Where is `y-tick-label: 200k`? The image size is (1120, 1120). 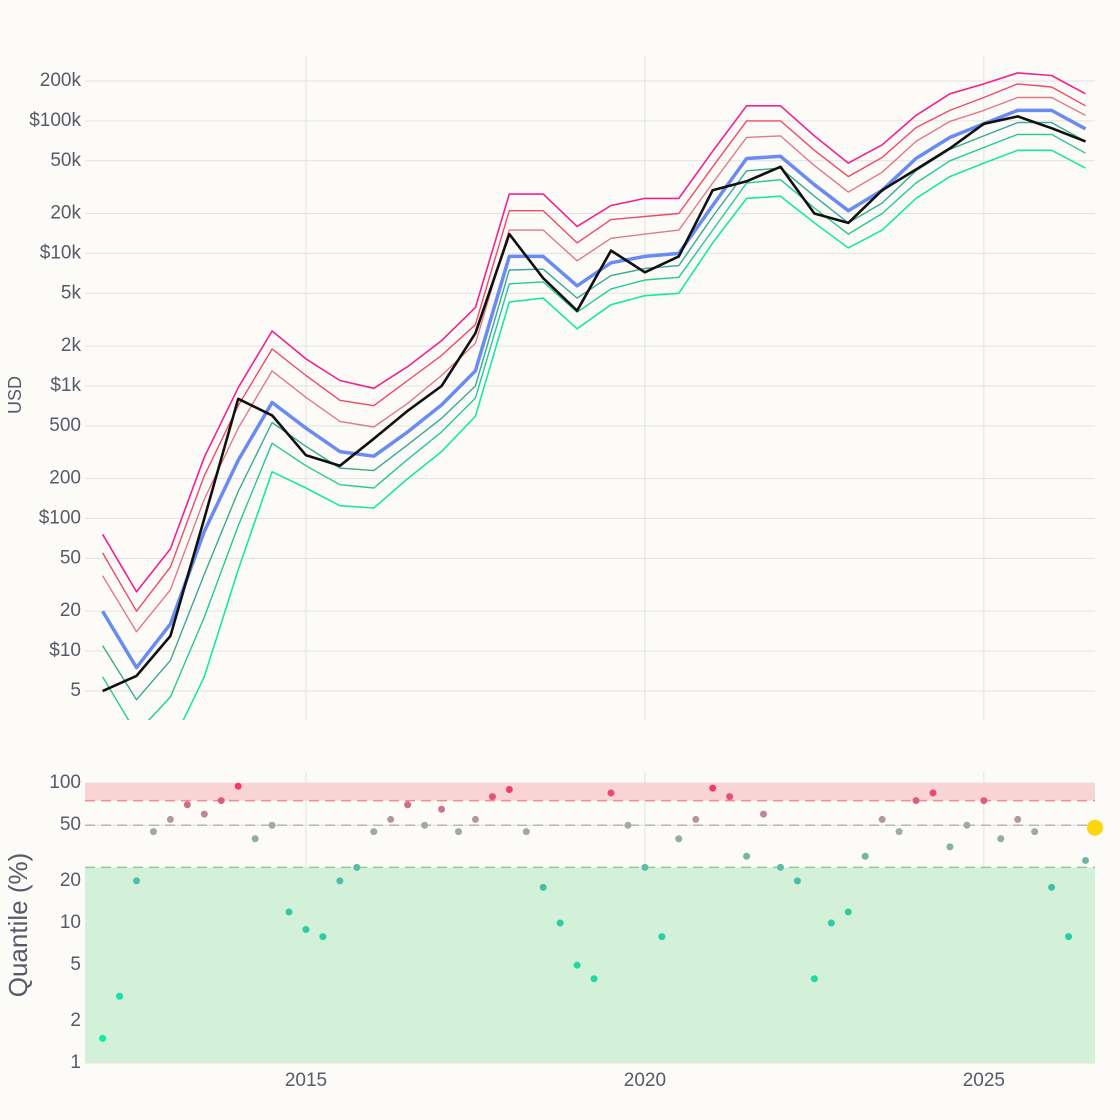
y-tick-label: 200k is located at coordinates (61, 80).